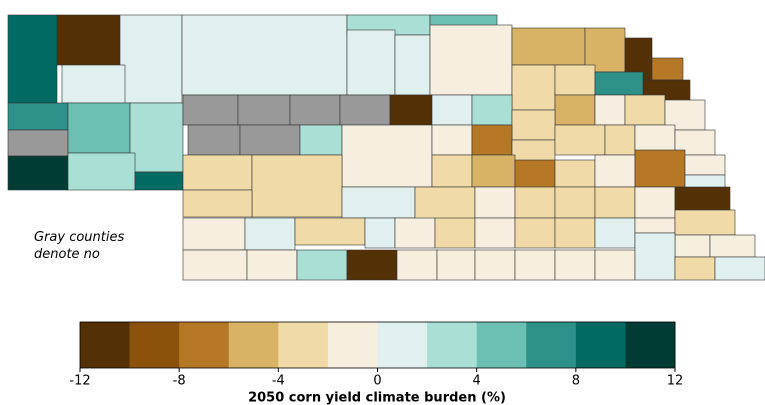  What do you see at coordinates (79, 246) in the screenshot?
I see `annotation: Gray counties denote no` at bounding box center [79, 246].